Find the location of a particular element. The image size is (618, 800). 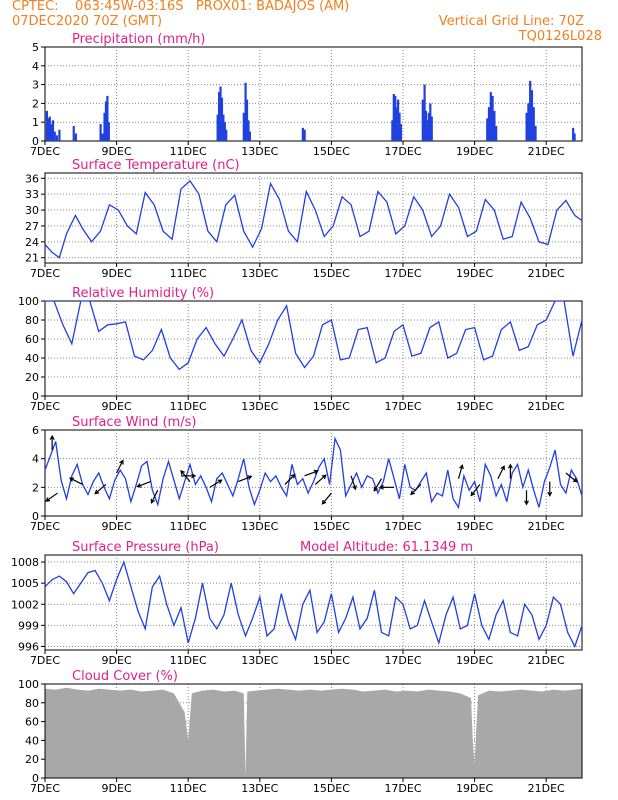

y-tick-label: 20 is located at coordinates (32, 759).